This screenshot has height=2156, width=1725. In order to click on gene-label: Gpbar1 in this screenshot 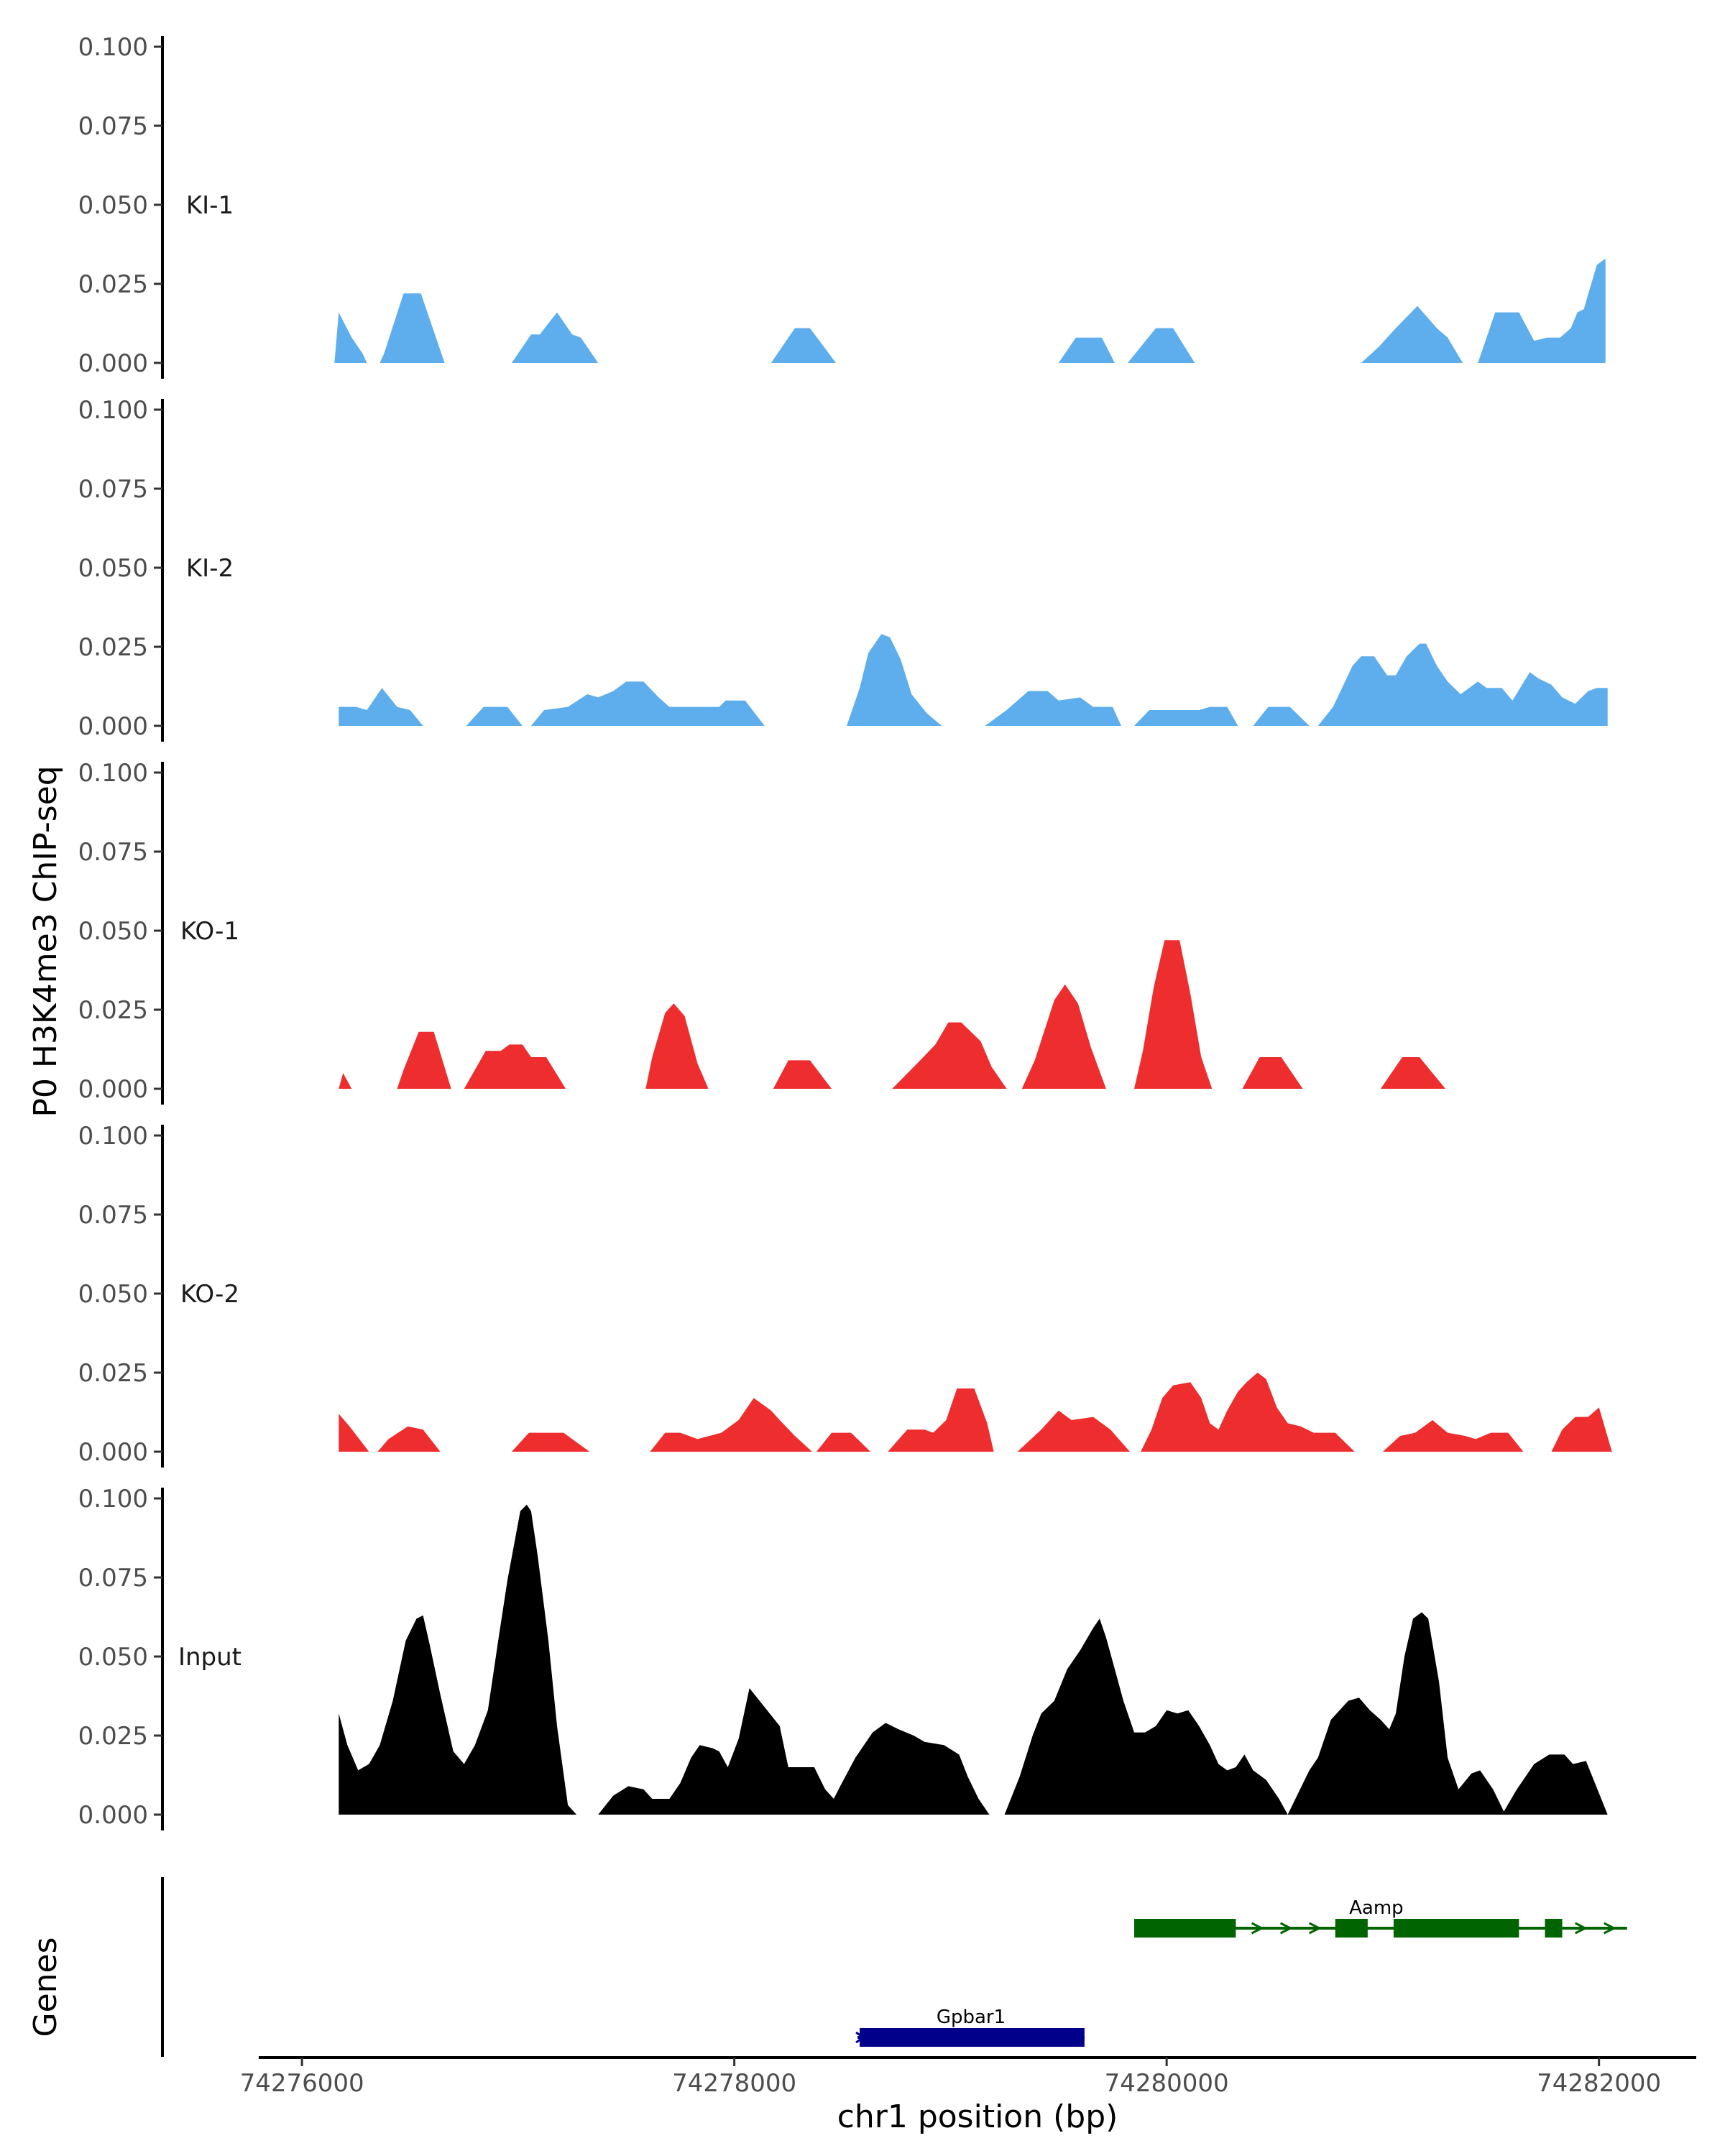, I will do `click(971, 2018)`.